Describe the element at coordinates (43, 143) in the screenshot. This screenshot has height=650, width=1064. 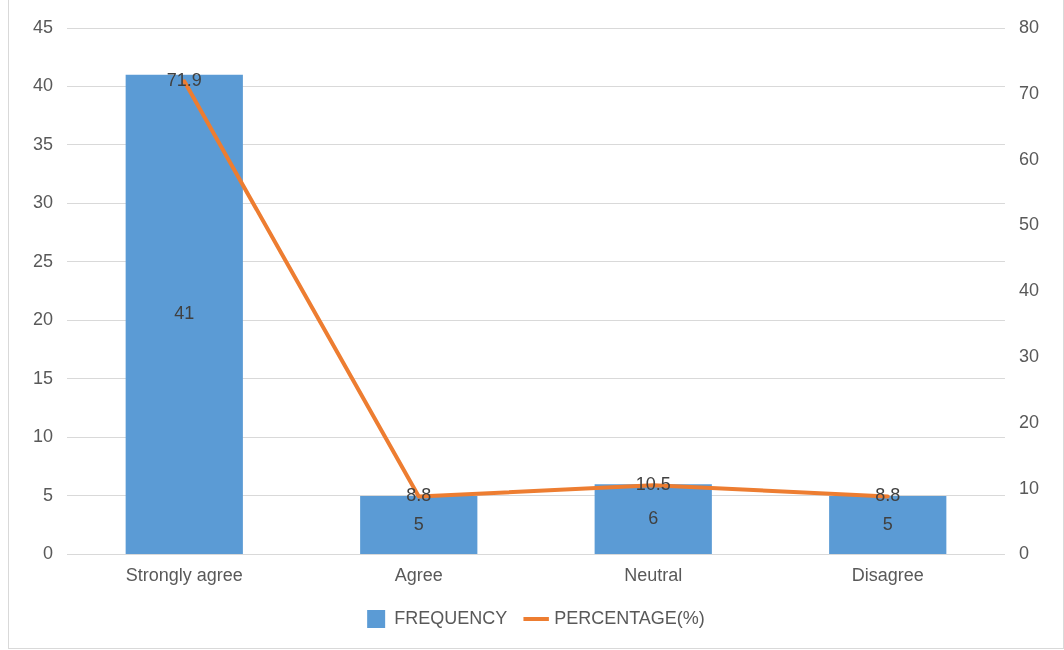
I see `y-tick-label: 35` at that location.